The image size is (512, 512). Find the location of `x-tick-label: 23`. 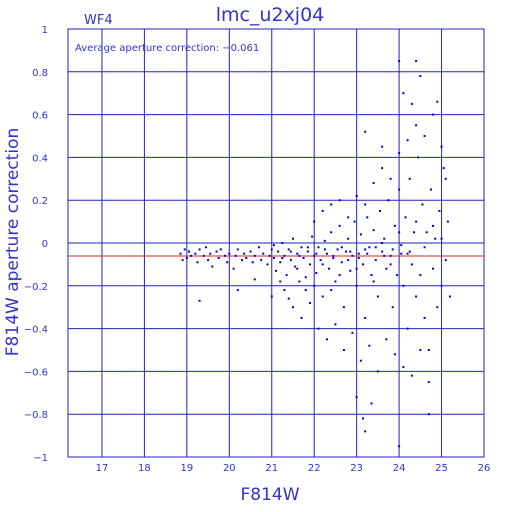

x-tick-label: 23 is located at coordinates (356, 468).